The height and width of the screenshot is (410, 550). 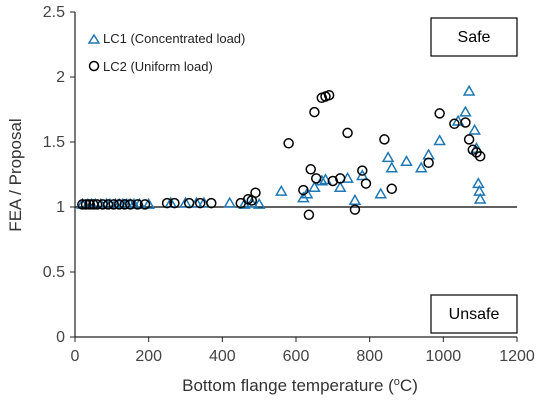 I want to click on x-axis-title-main: Bottom flange temperature (, so click(x=288, y=385).